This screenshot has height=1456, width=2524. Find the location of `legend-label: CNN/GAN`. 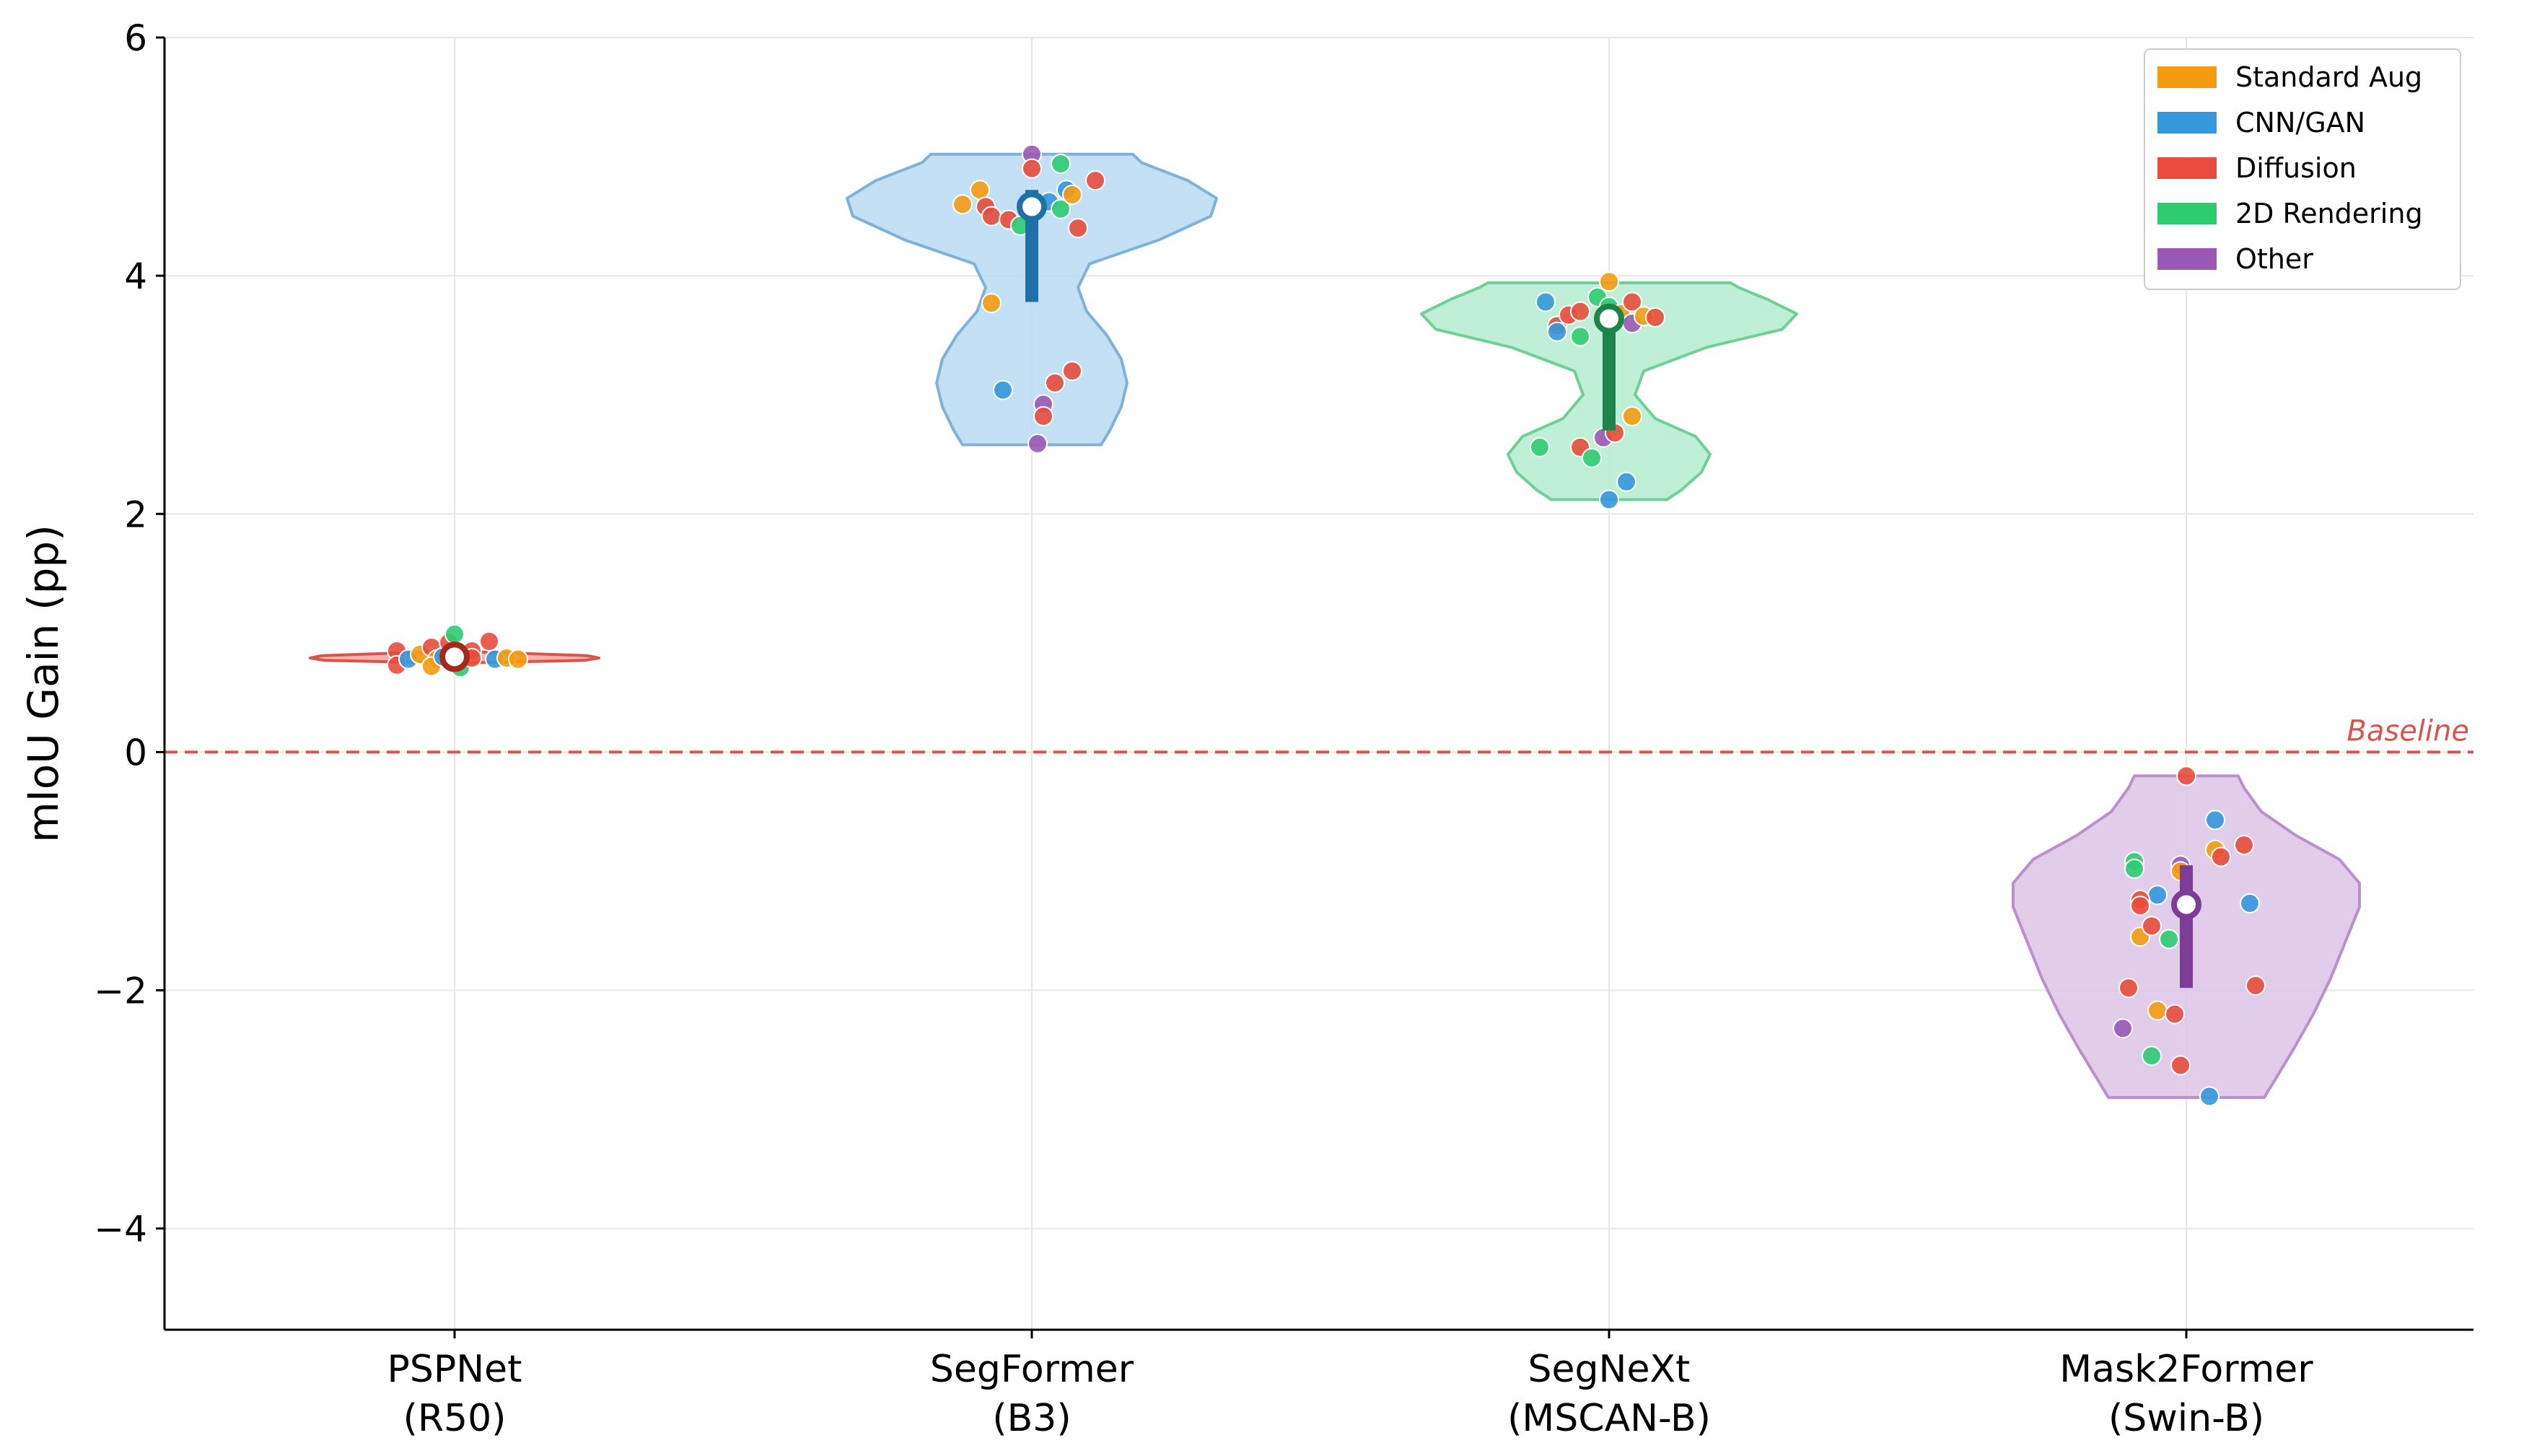

legend-label: CNN/GAN is located at coordinates (2300, 123).